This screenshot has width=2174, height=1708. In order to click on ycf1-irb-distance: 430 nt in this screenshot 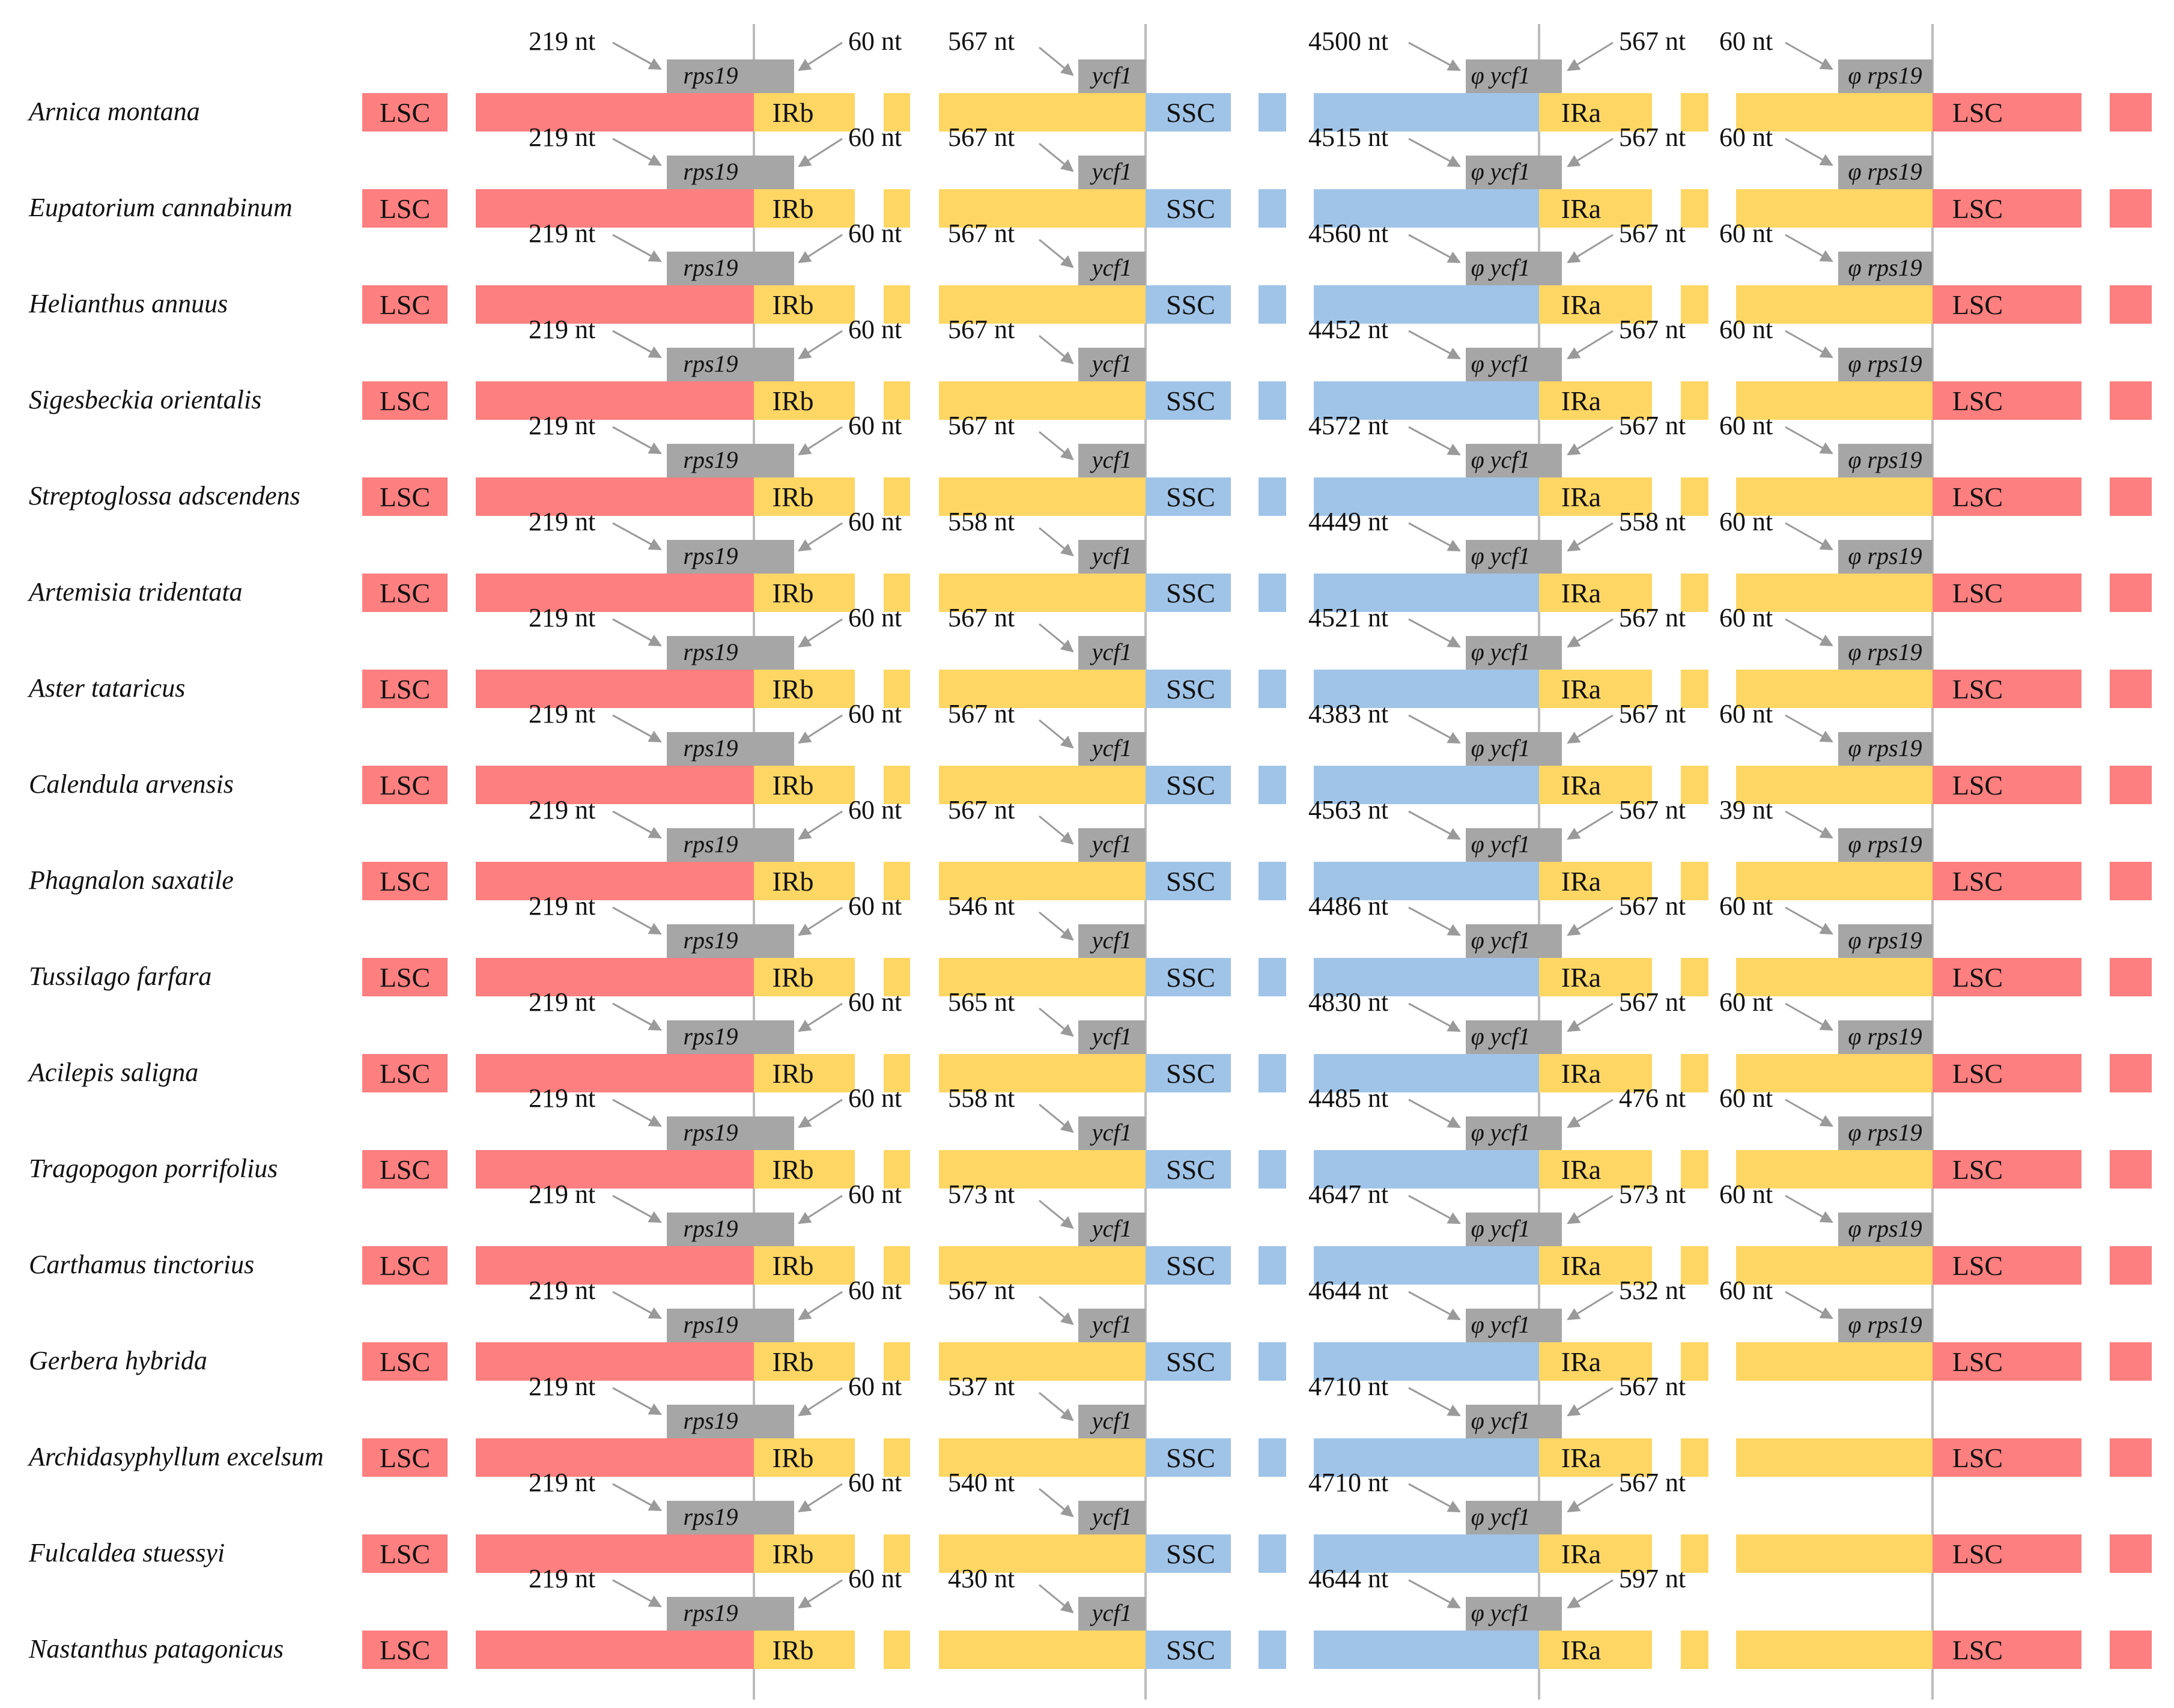, I will do `click(981, 1578)`.